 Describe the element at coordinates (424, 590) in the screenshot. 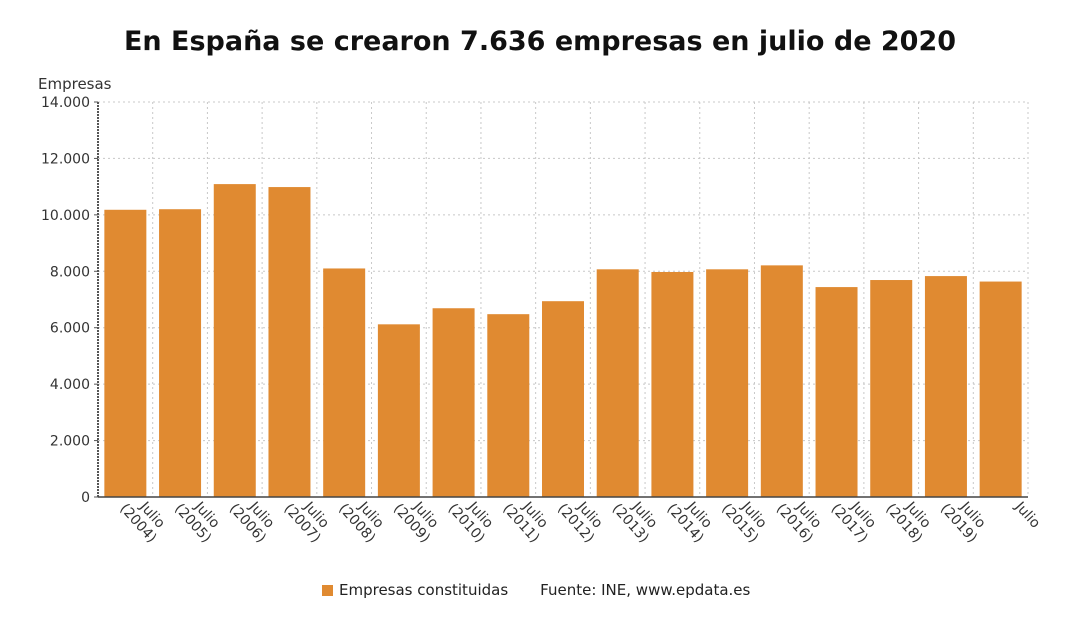

I see `legend-label: Empresas constituidas` at that location.